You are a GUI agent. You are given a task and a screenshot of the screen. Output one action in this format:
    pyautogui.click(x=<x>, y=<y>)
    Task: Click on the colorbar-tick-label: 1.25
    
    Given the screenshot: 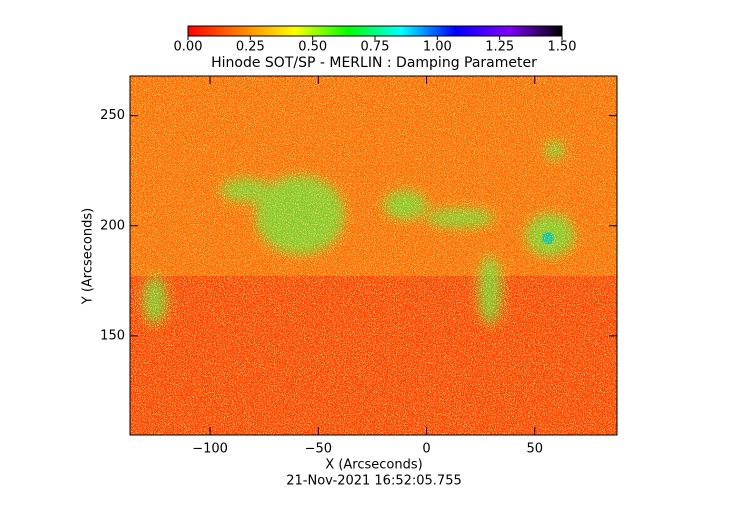 What is the action you would take?
    pyautogui.click(x=499, y=47)
    